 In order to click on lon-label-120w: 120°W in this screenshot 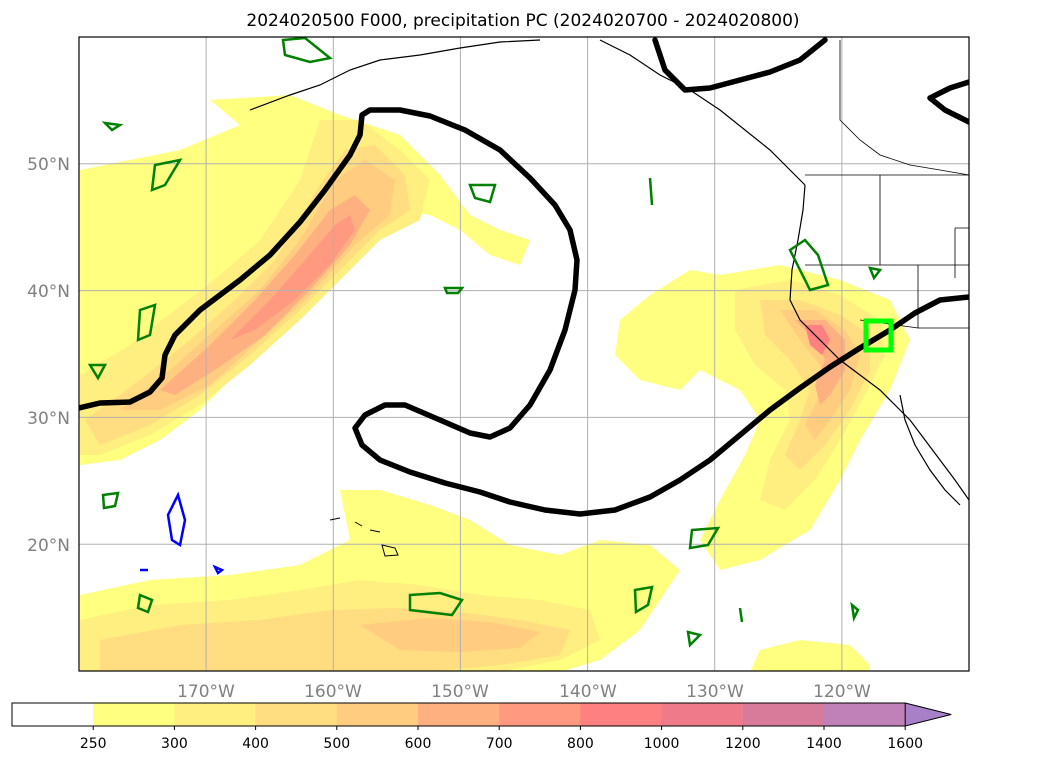, I will do `click(842, 692)`.